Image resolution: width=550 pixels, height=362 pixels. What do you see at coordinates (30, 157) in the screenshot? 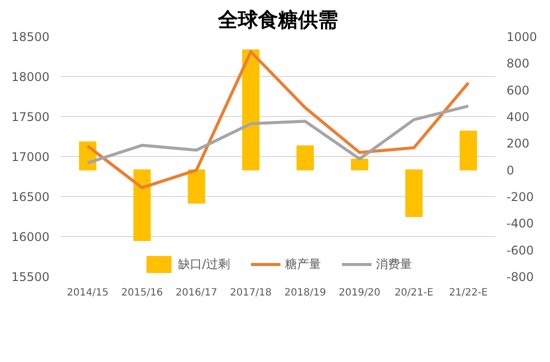
I see `y-tick-label: 17000` at bounding box center [30, 157].